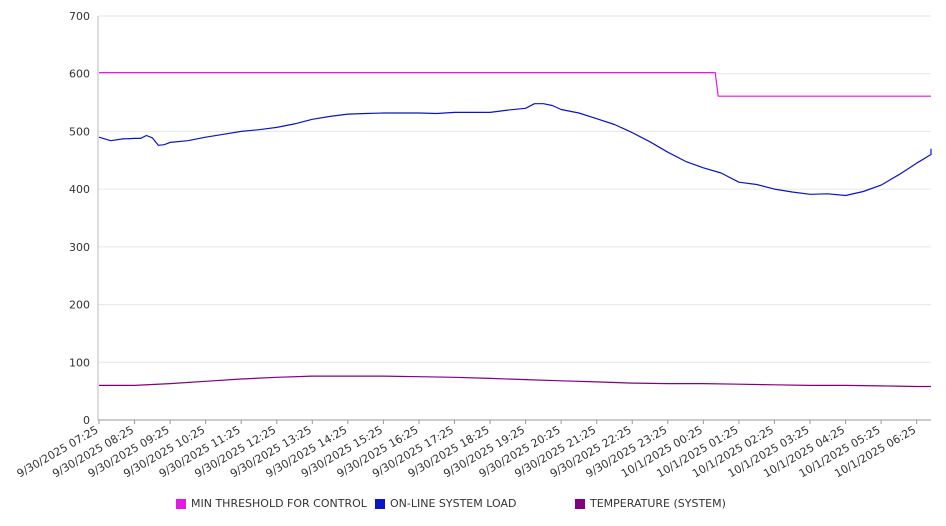  Describe the element at coordinates (380, 503) in the screenshot. I see `legend-swatch-system-load` at that location.